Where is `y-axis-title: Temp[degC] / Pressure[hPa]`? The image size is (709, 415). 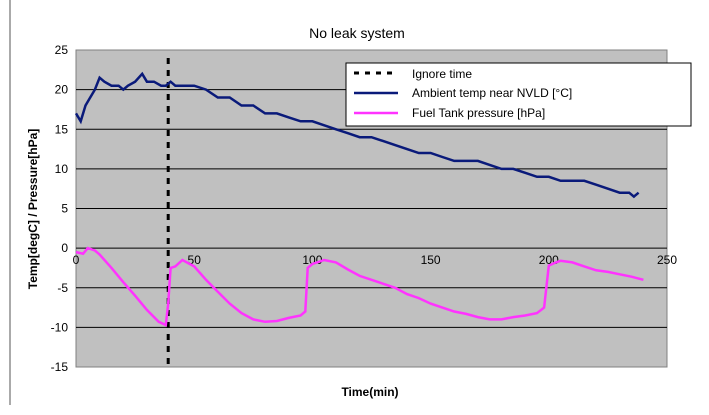 y-axis-title: Temp[degC] / Pressure[hPa] is located at coordinates (33, 209).